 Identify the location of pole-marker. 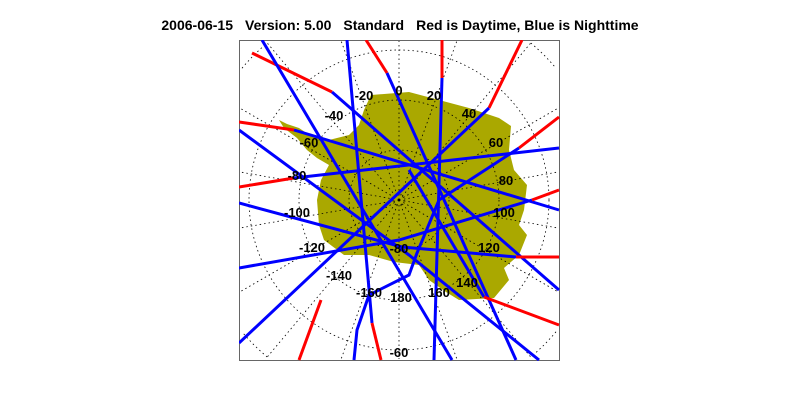
(399, 200).